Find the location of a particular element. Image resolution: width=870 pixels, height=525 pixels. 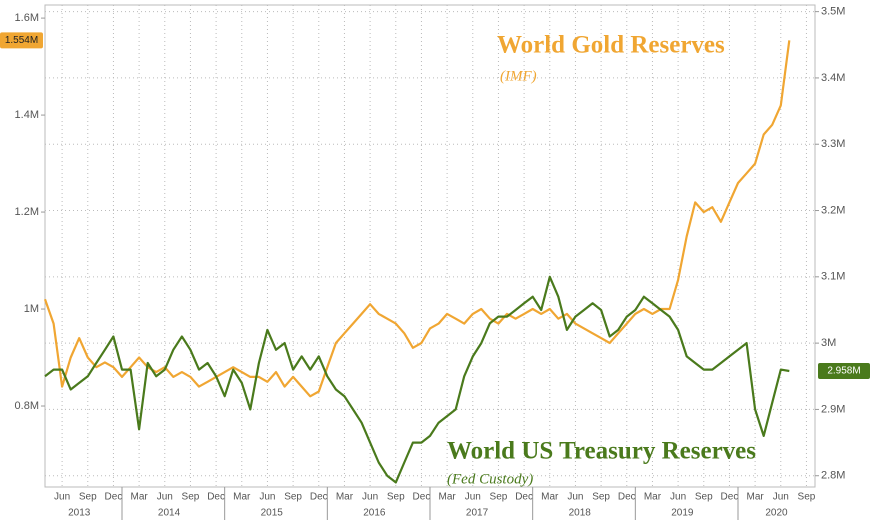

y2-tick-label: 3.1M is located at coordinates (833, 277).